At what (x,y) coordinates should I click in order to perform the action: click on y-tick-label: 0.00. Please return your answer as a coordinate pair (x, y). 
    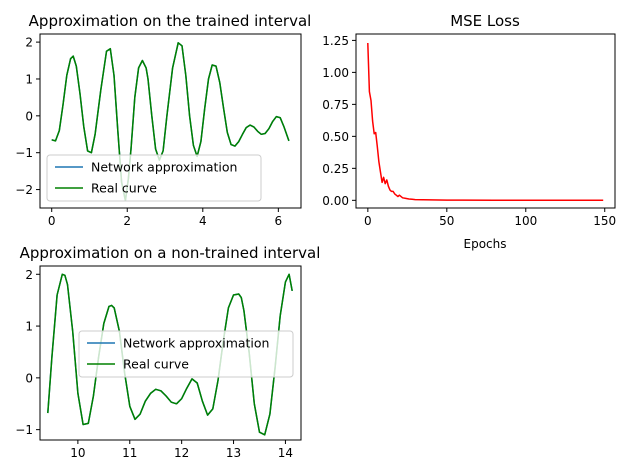
    Looking at the image, I should click on (335, 201).